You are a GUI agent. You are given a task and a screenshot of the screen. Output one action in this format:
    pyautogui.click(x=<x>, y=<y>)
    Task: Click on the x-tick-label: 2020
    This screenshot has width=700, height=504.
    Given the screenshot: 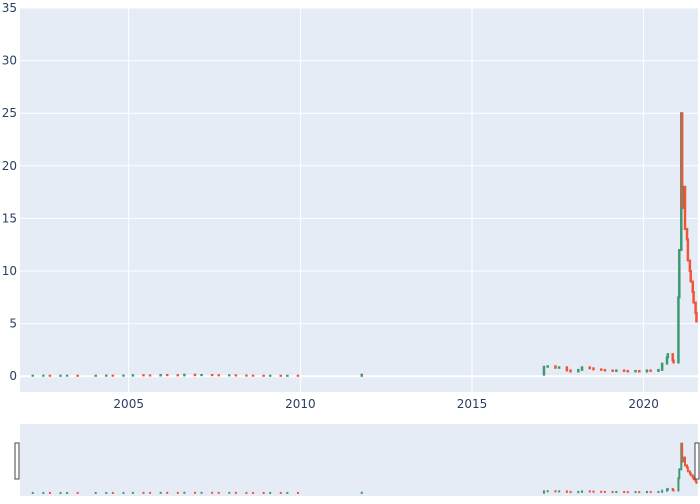 What is the action you would take?
    pyautogui.click(x=643, y=404)
    